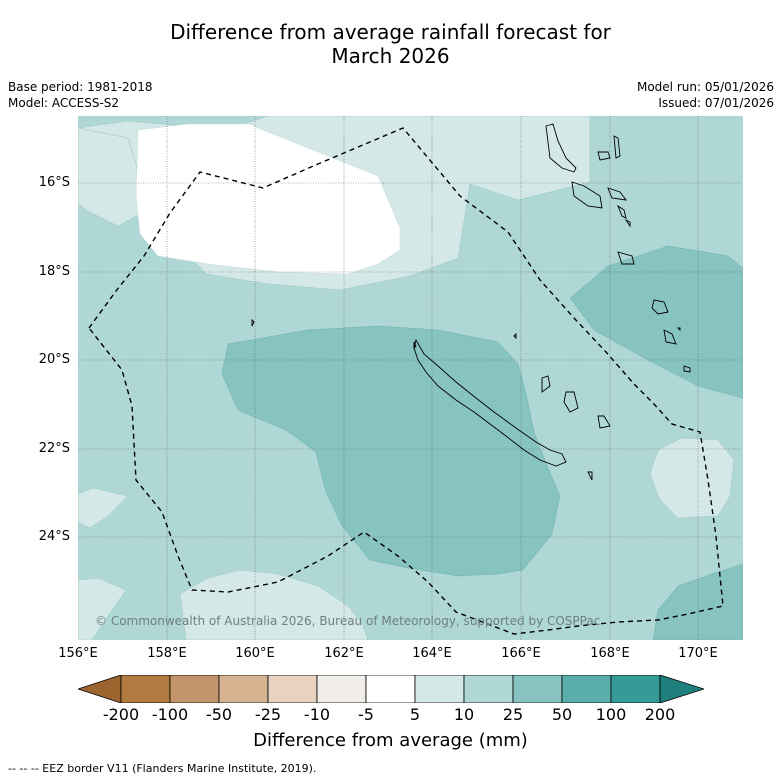 The image size is (781, 781). I want to click on island-rennell, so click(617, 194).